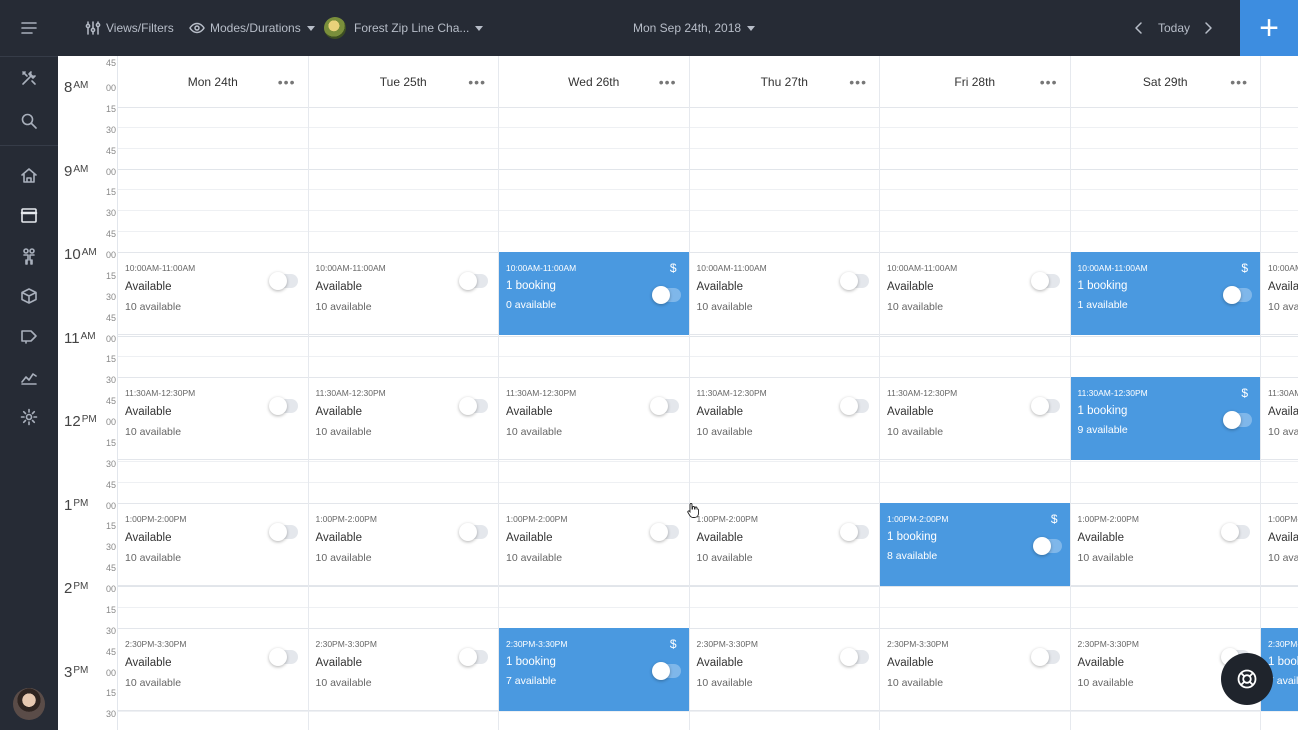  What do you see at coordinates (1165, 293) in the screenshot?
I see `time-slot: 10:00AM-11:00AM 1 booking 1 available $` at bounding box center [1165, 293].